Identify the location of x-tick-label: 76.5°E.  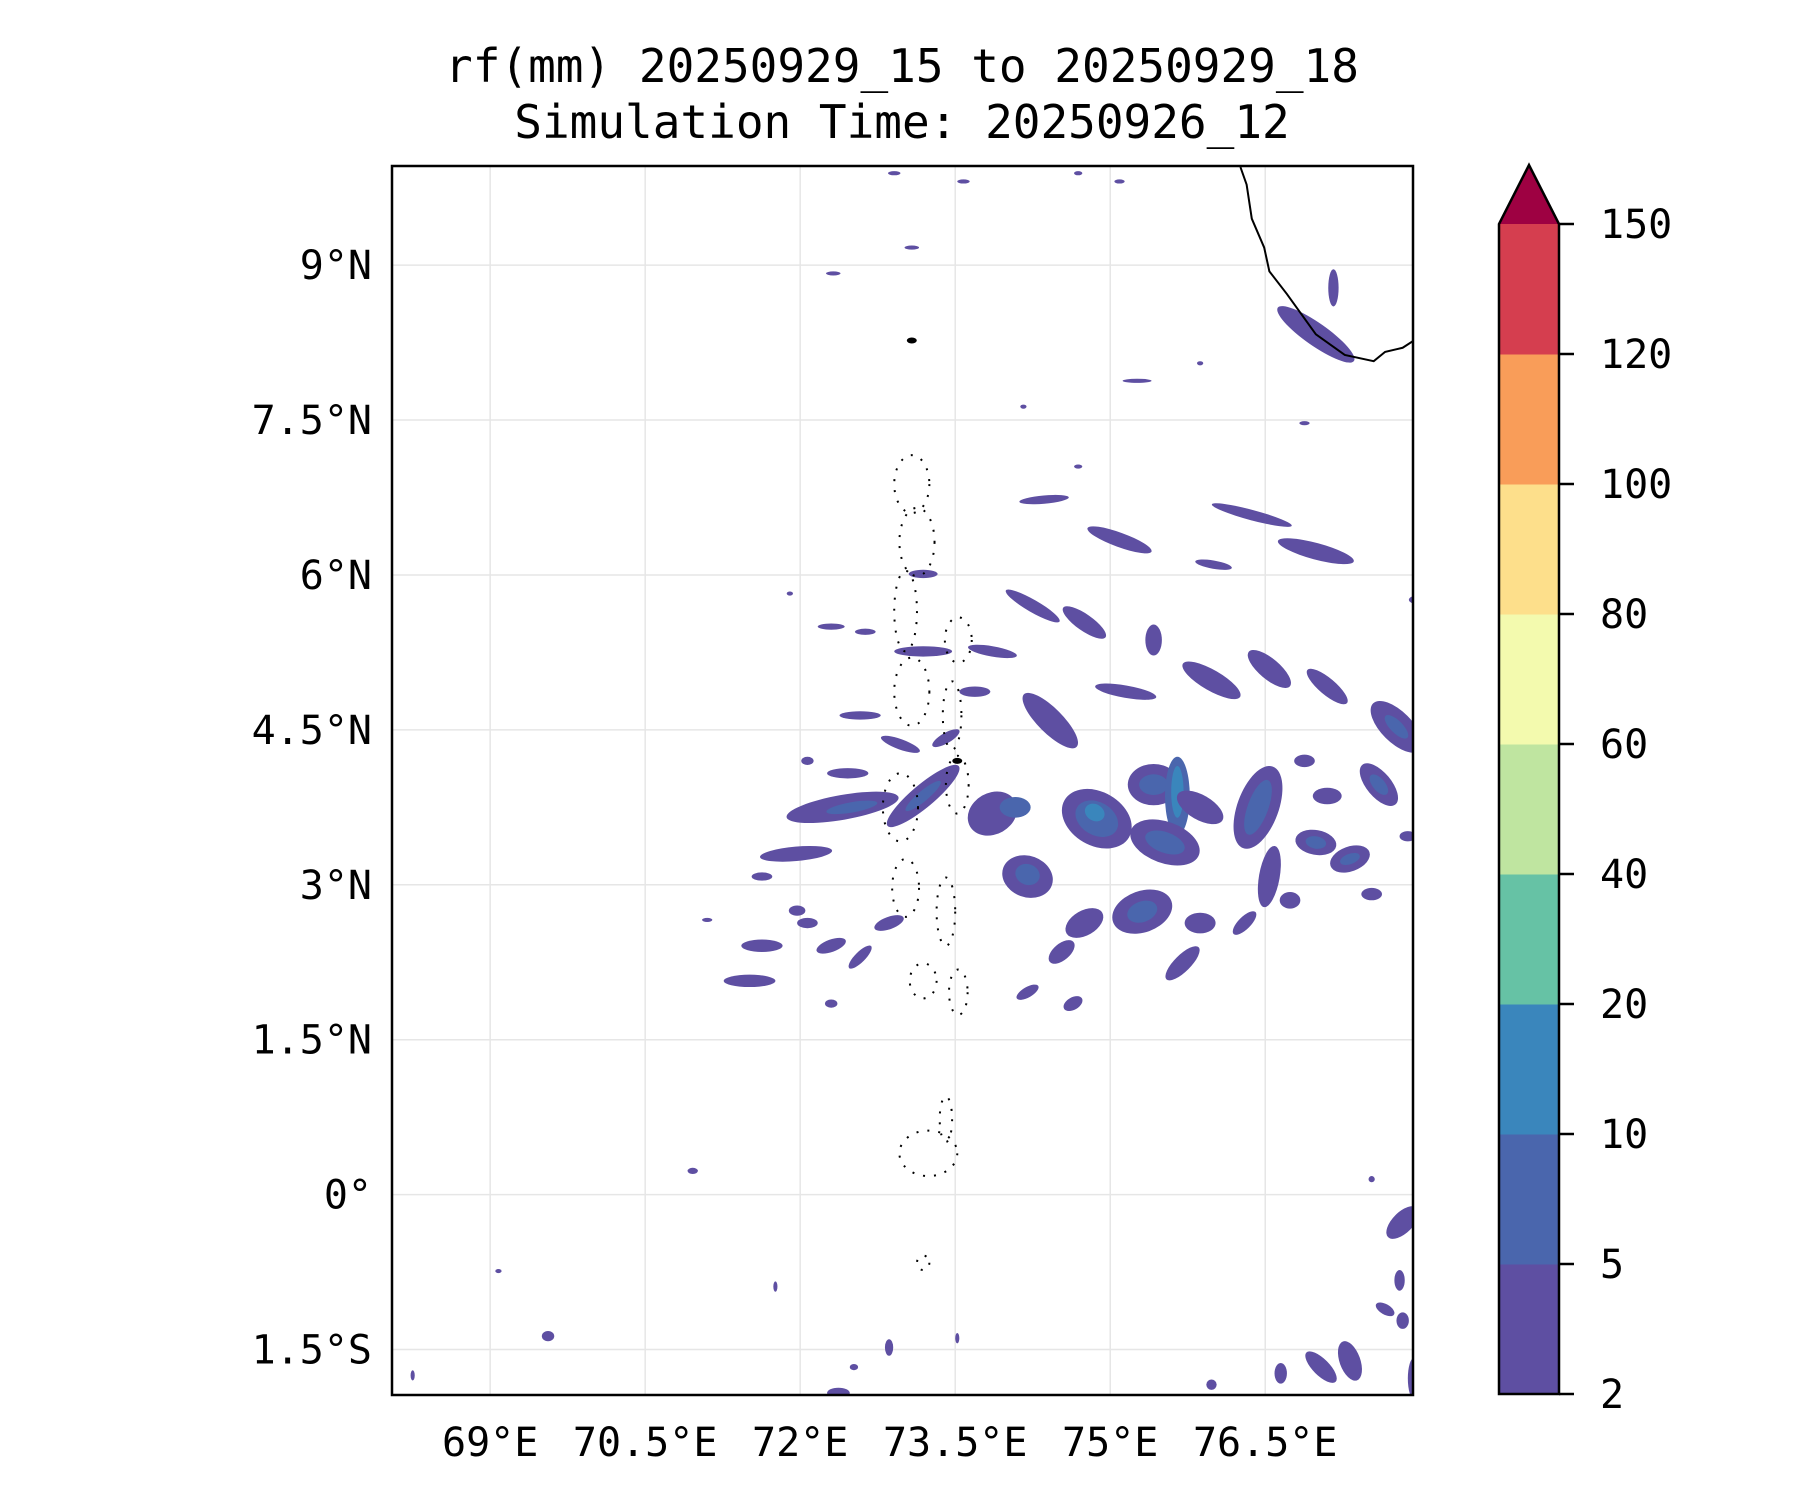
(1265, 1443).